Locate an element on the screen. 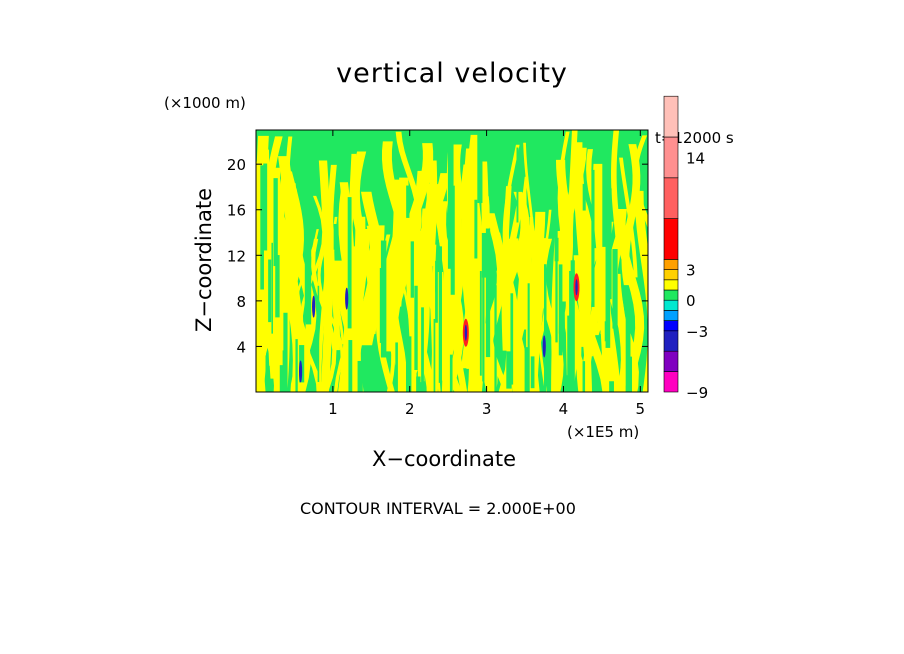 The width and height of the screenshot is (904, 654). contour-interval-text: CONTOUR INTERVAL = 2.000E+00 is located at coordinates (438, 508).